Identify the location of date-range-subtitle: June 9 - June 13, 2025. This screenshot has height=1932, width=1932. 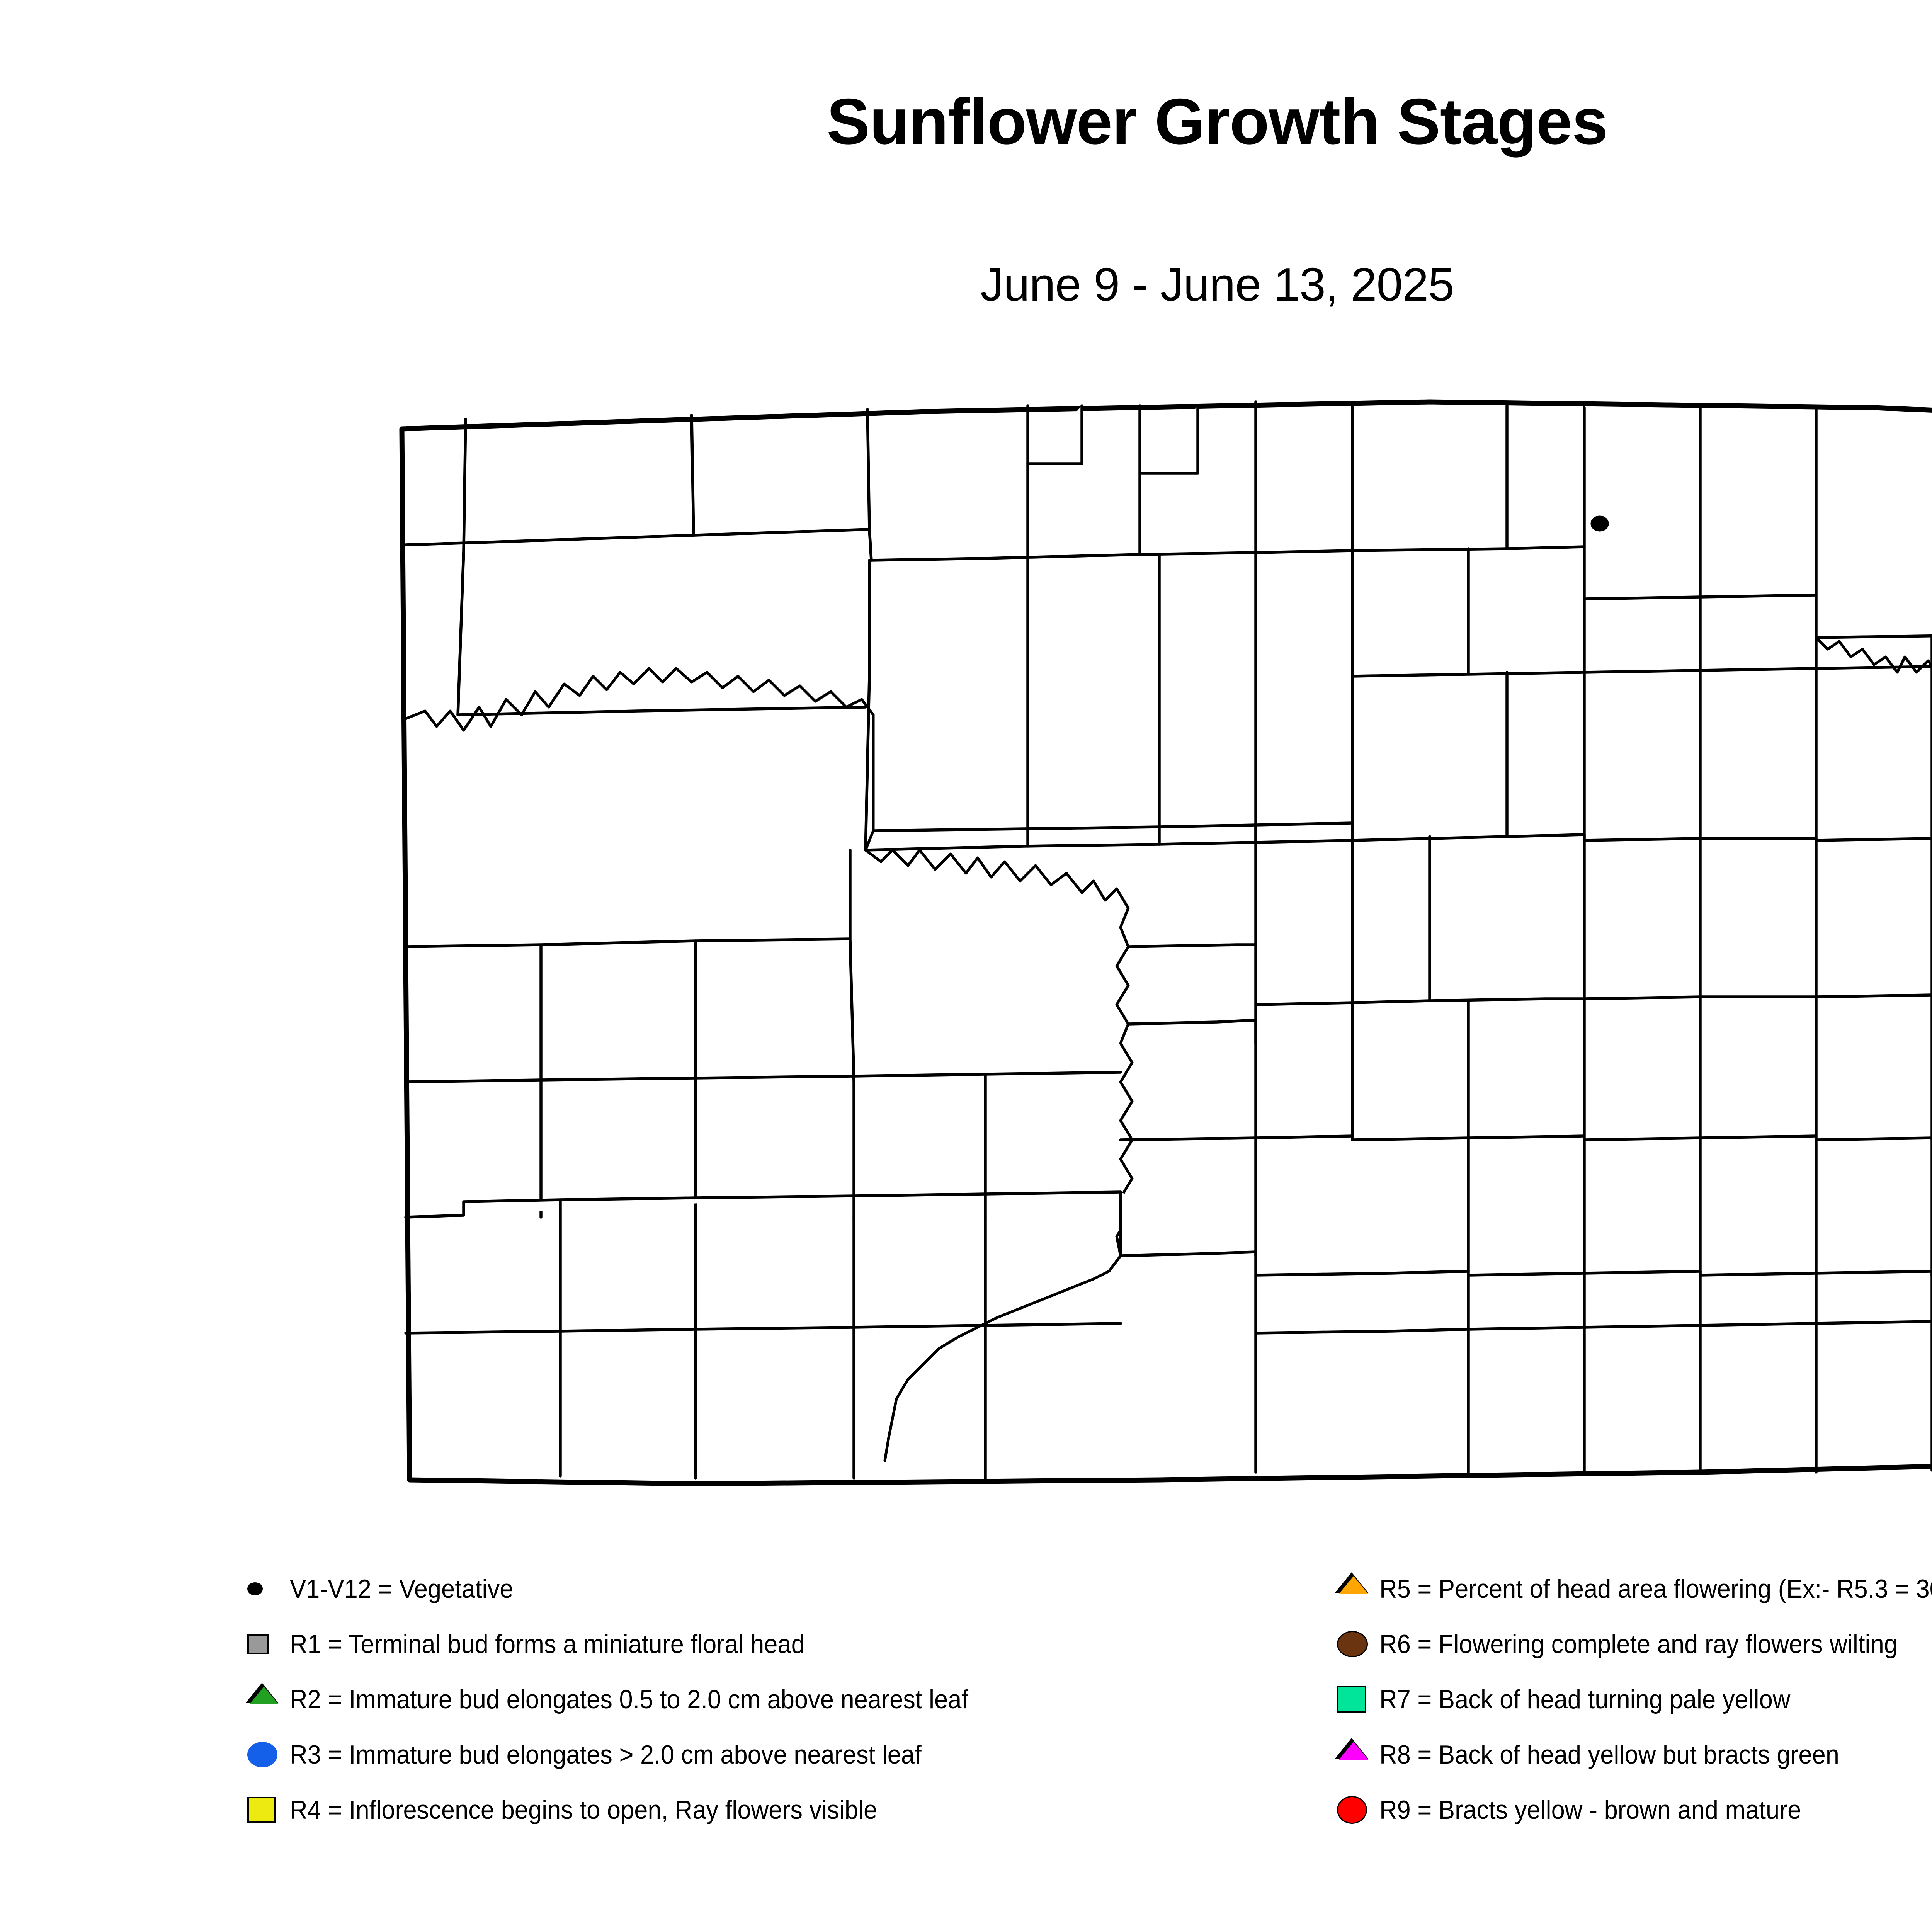
(966, 284).